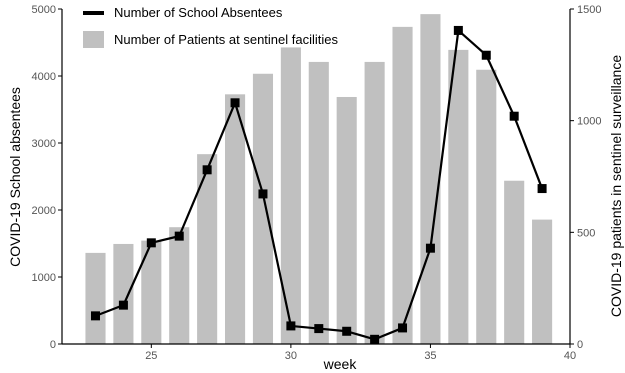  What do you see at coordinates (340, 364) in the screenshot?
I see `x-axis-title: week` at bounding box center [340, 364].